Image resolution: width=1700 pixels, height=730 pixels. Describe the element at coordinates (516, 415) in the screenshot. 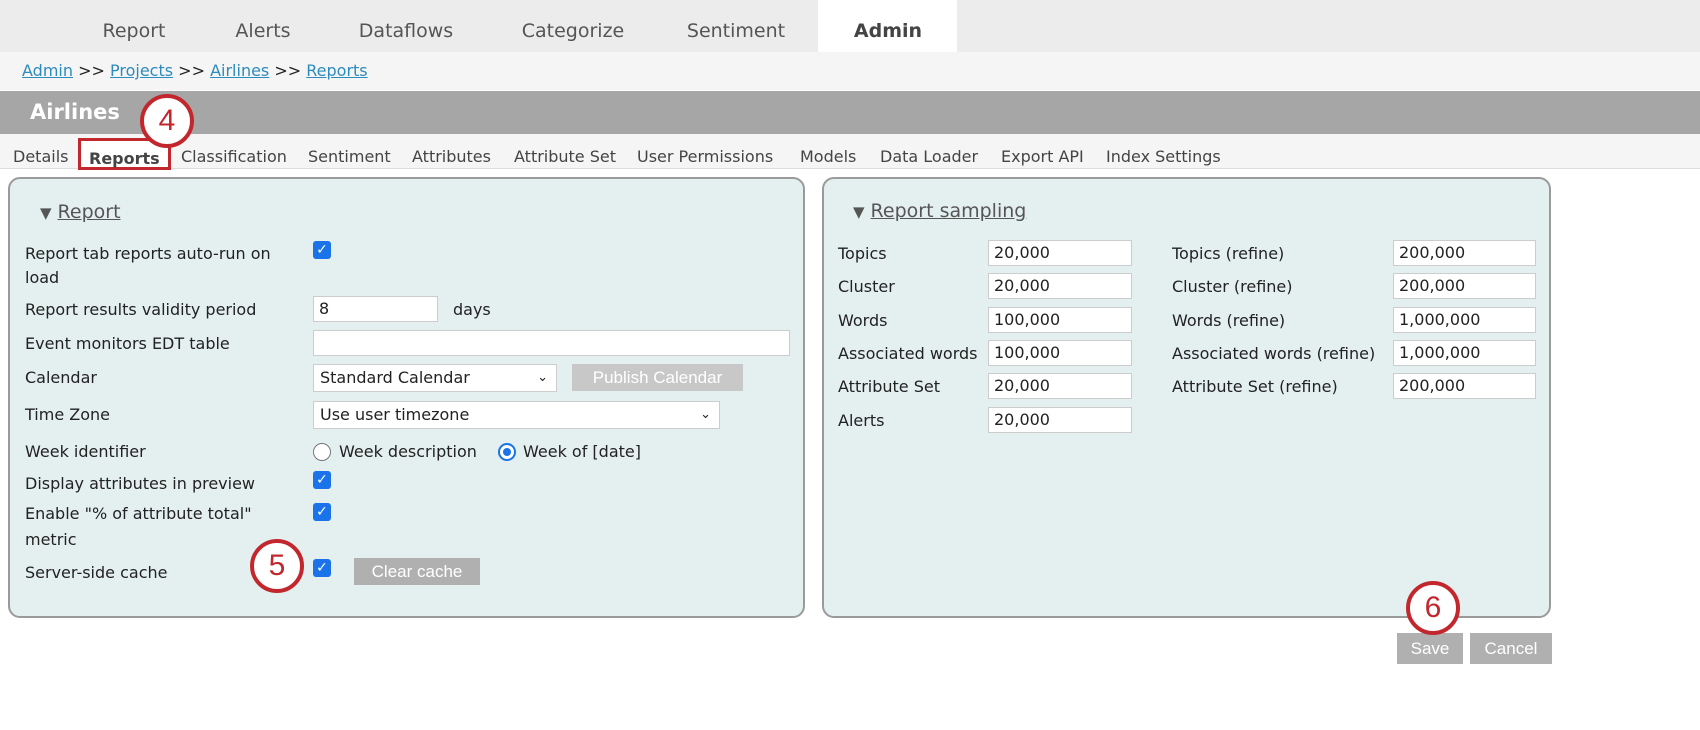

I see `timezone-select: Use user timezone ⌄` at that location.